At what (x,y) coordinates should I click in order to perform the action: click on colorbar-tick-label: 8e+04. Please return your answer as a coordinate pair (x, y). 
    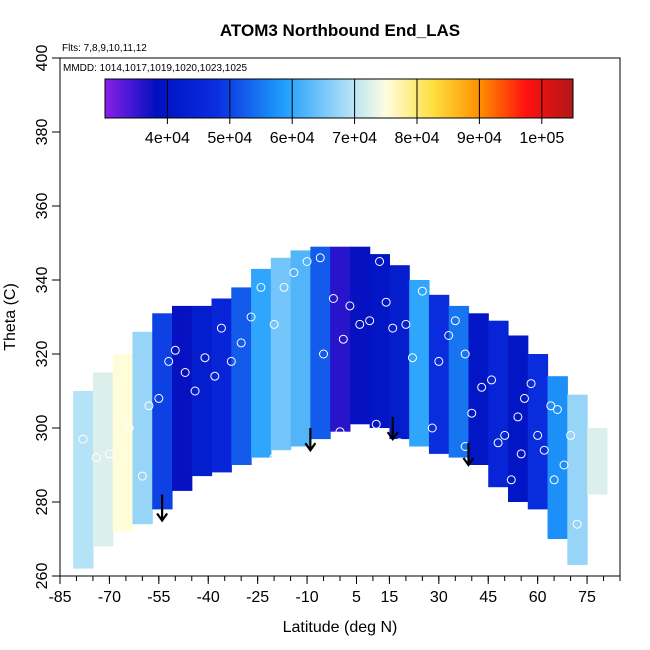
    Looking at the image, I should click on (417, 138).